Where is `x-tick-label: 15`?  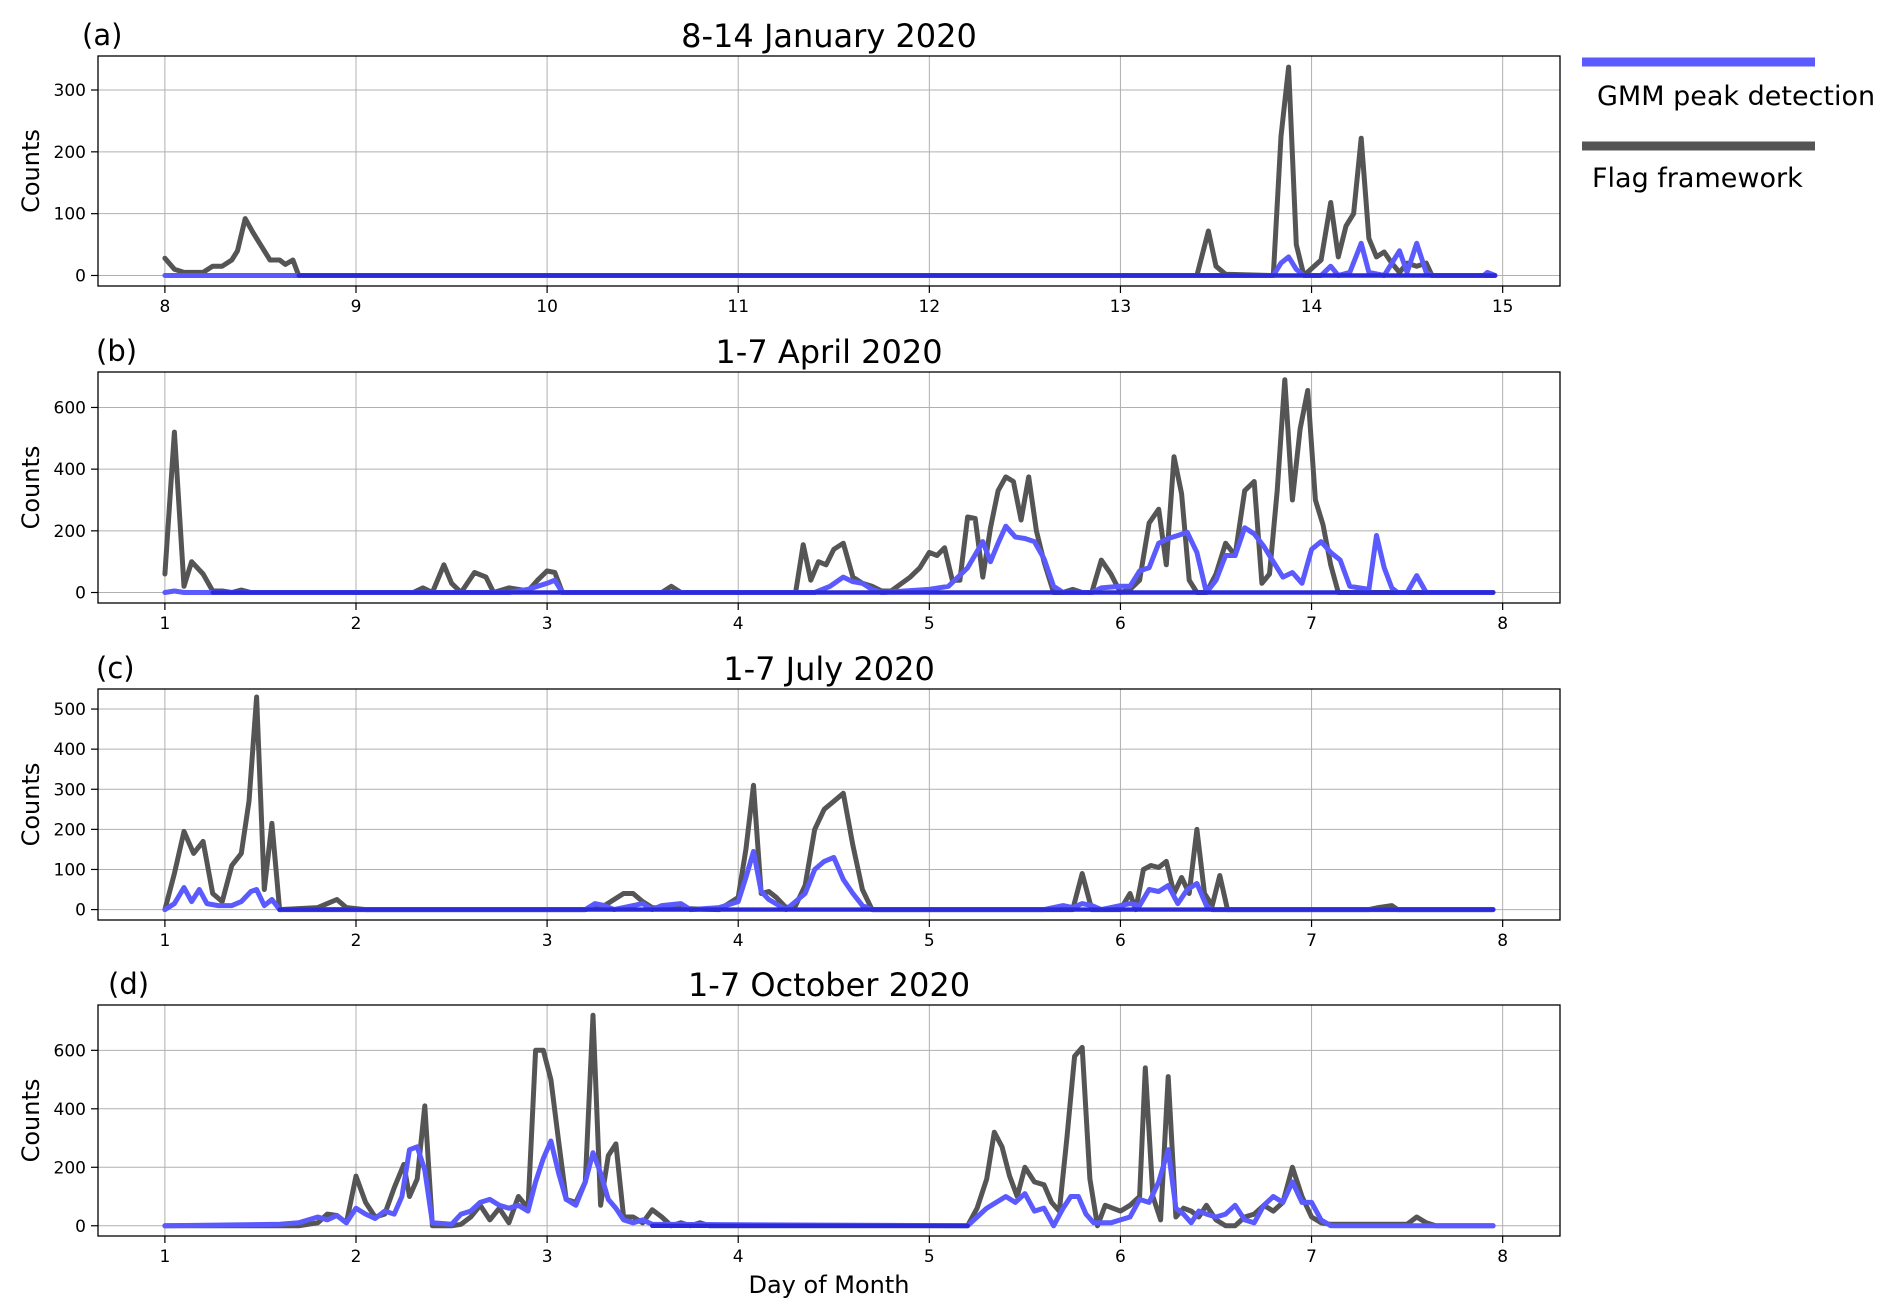
x-tick-label: 15 is located at coordinates (1503, 307).